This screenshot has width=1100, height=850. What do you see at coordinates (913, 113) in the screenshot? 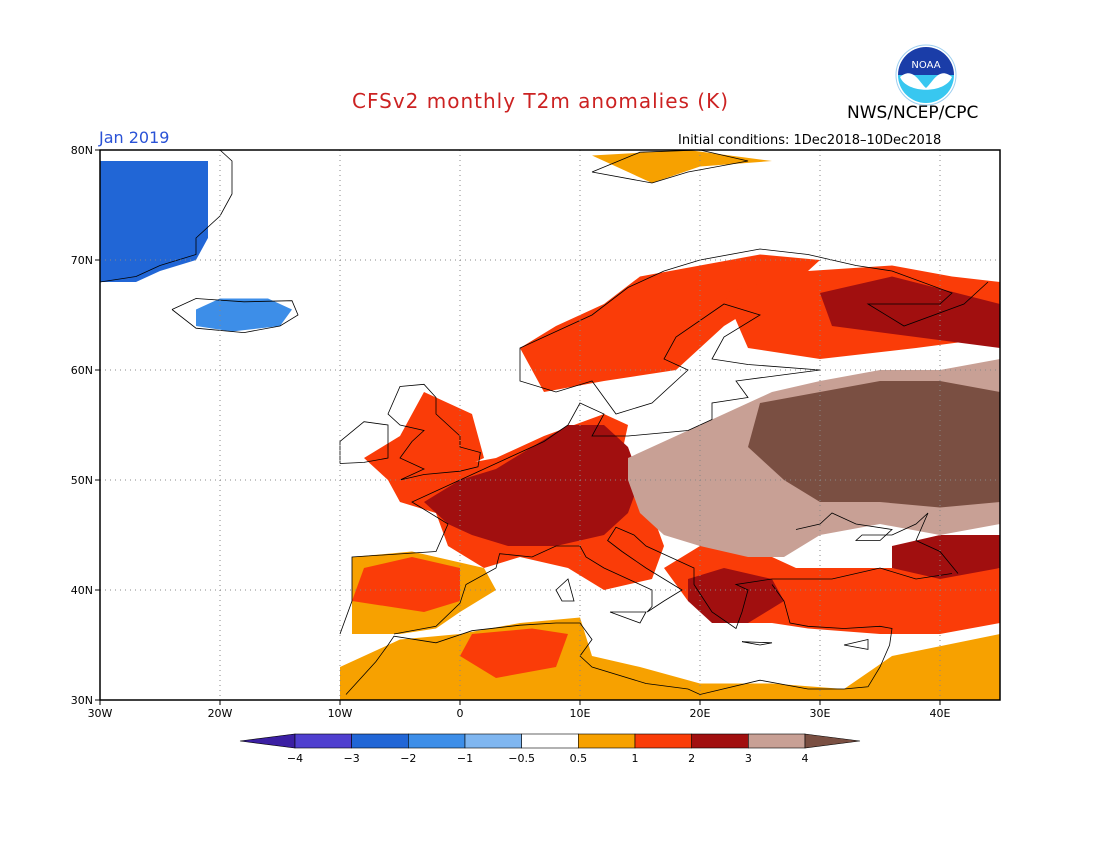
I see `agency-label: NWS/NCEP/CPC` at bounding box center [913, 113].